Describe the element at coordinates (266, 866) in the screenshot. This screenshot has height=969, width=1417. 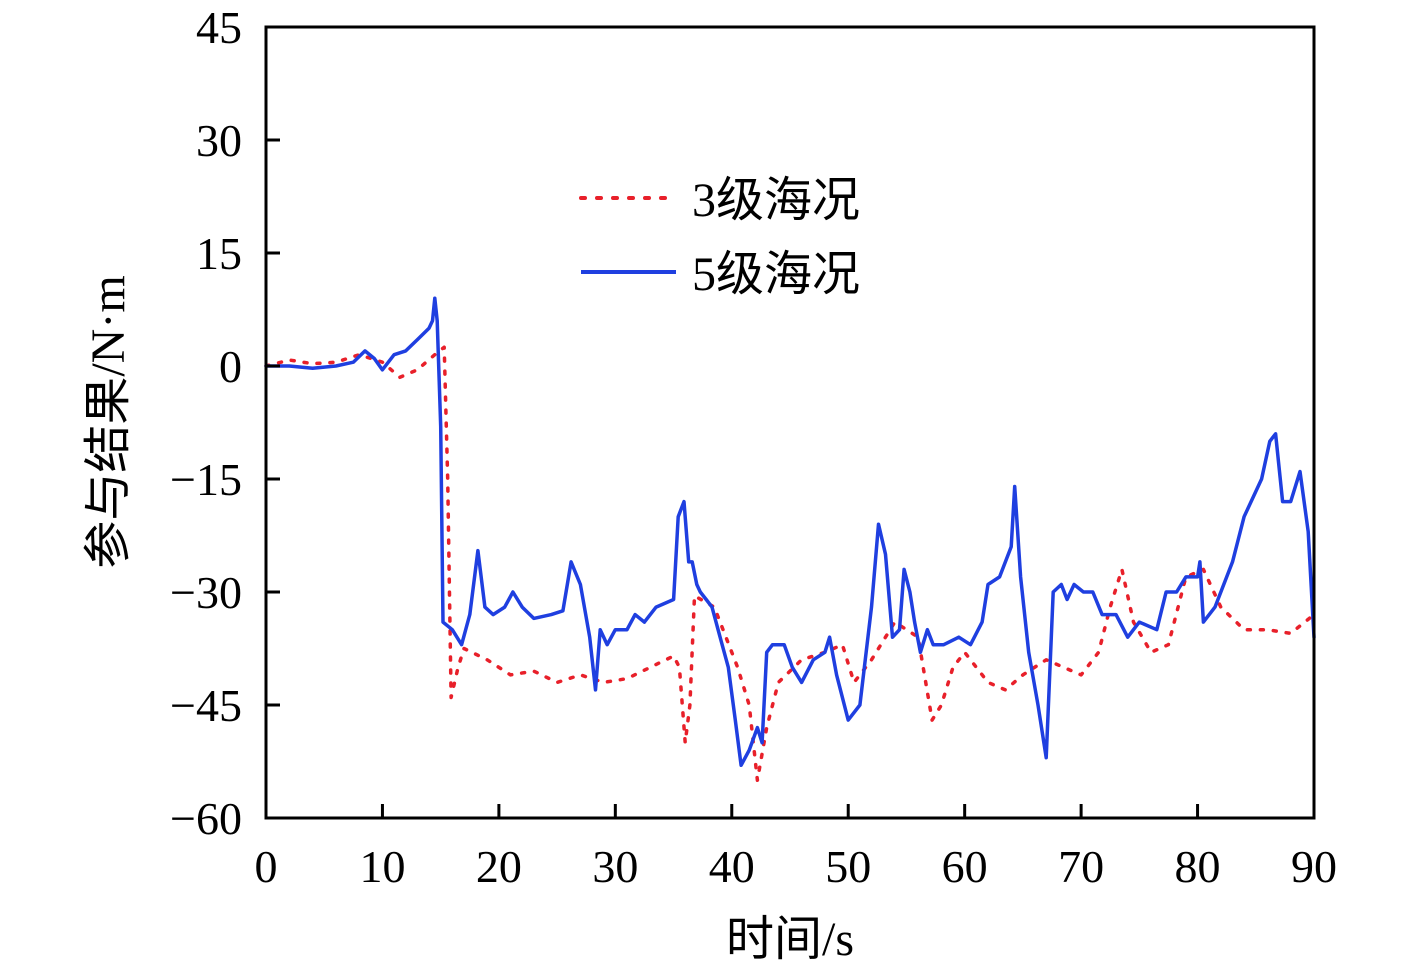
I see `x-tick-label: 0` at that location.